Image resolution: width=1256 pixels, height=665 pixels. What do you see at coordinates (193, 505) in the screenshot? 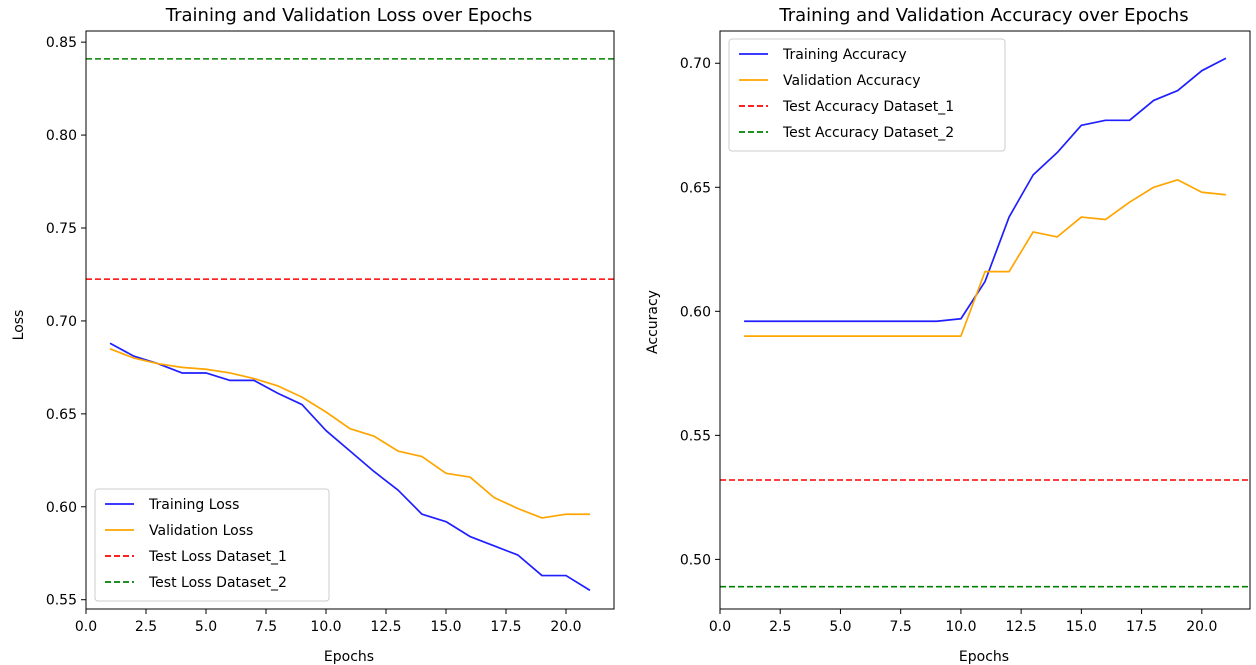
I see `loss-legend-label: Training Loss` at bounding box center [193, 505].